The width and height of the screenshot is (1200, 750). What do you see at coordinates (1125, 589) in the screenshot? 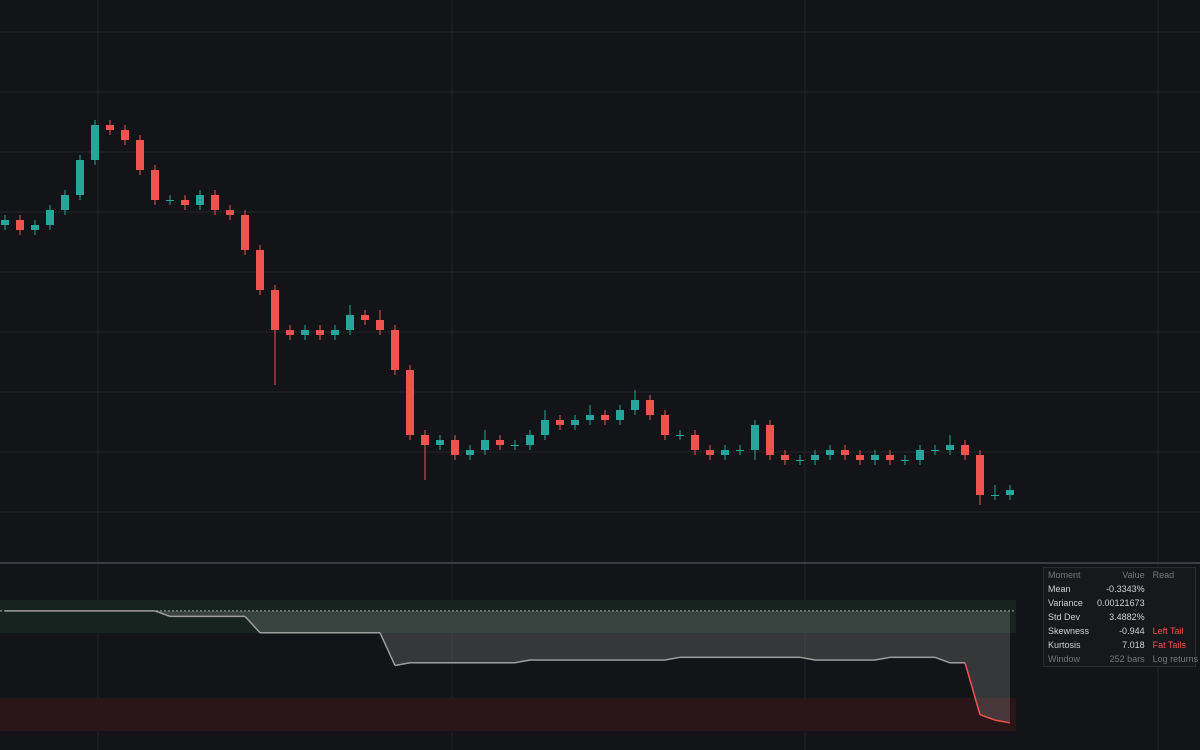
I see `table-cell: -0.3343%` at bounding box center [1125, 589].